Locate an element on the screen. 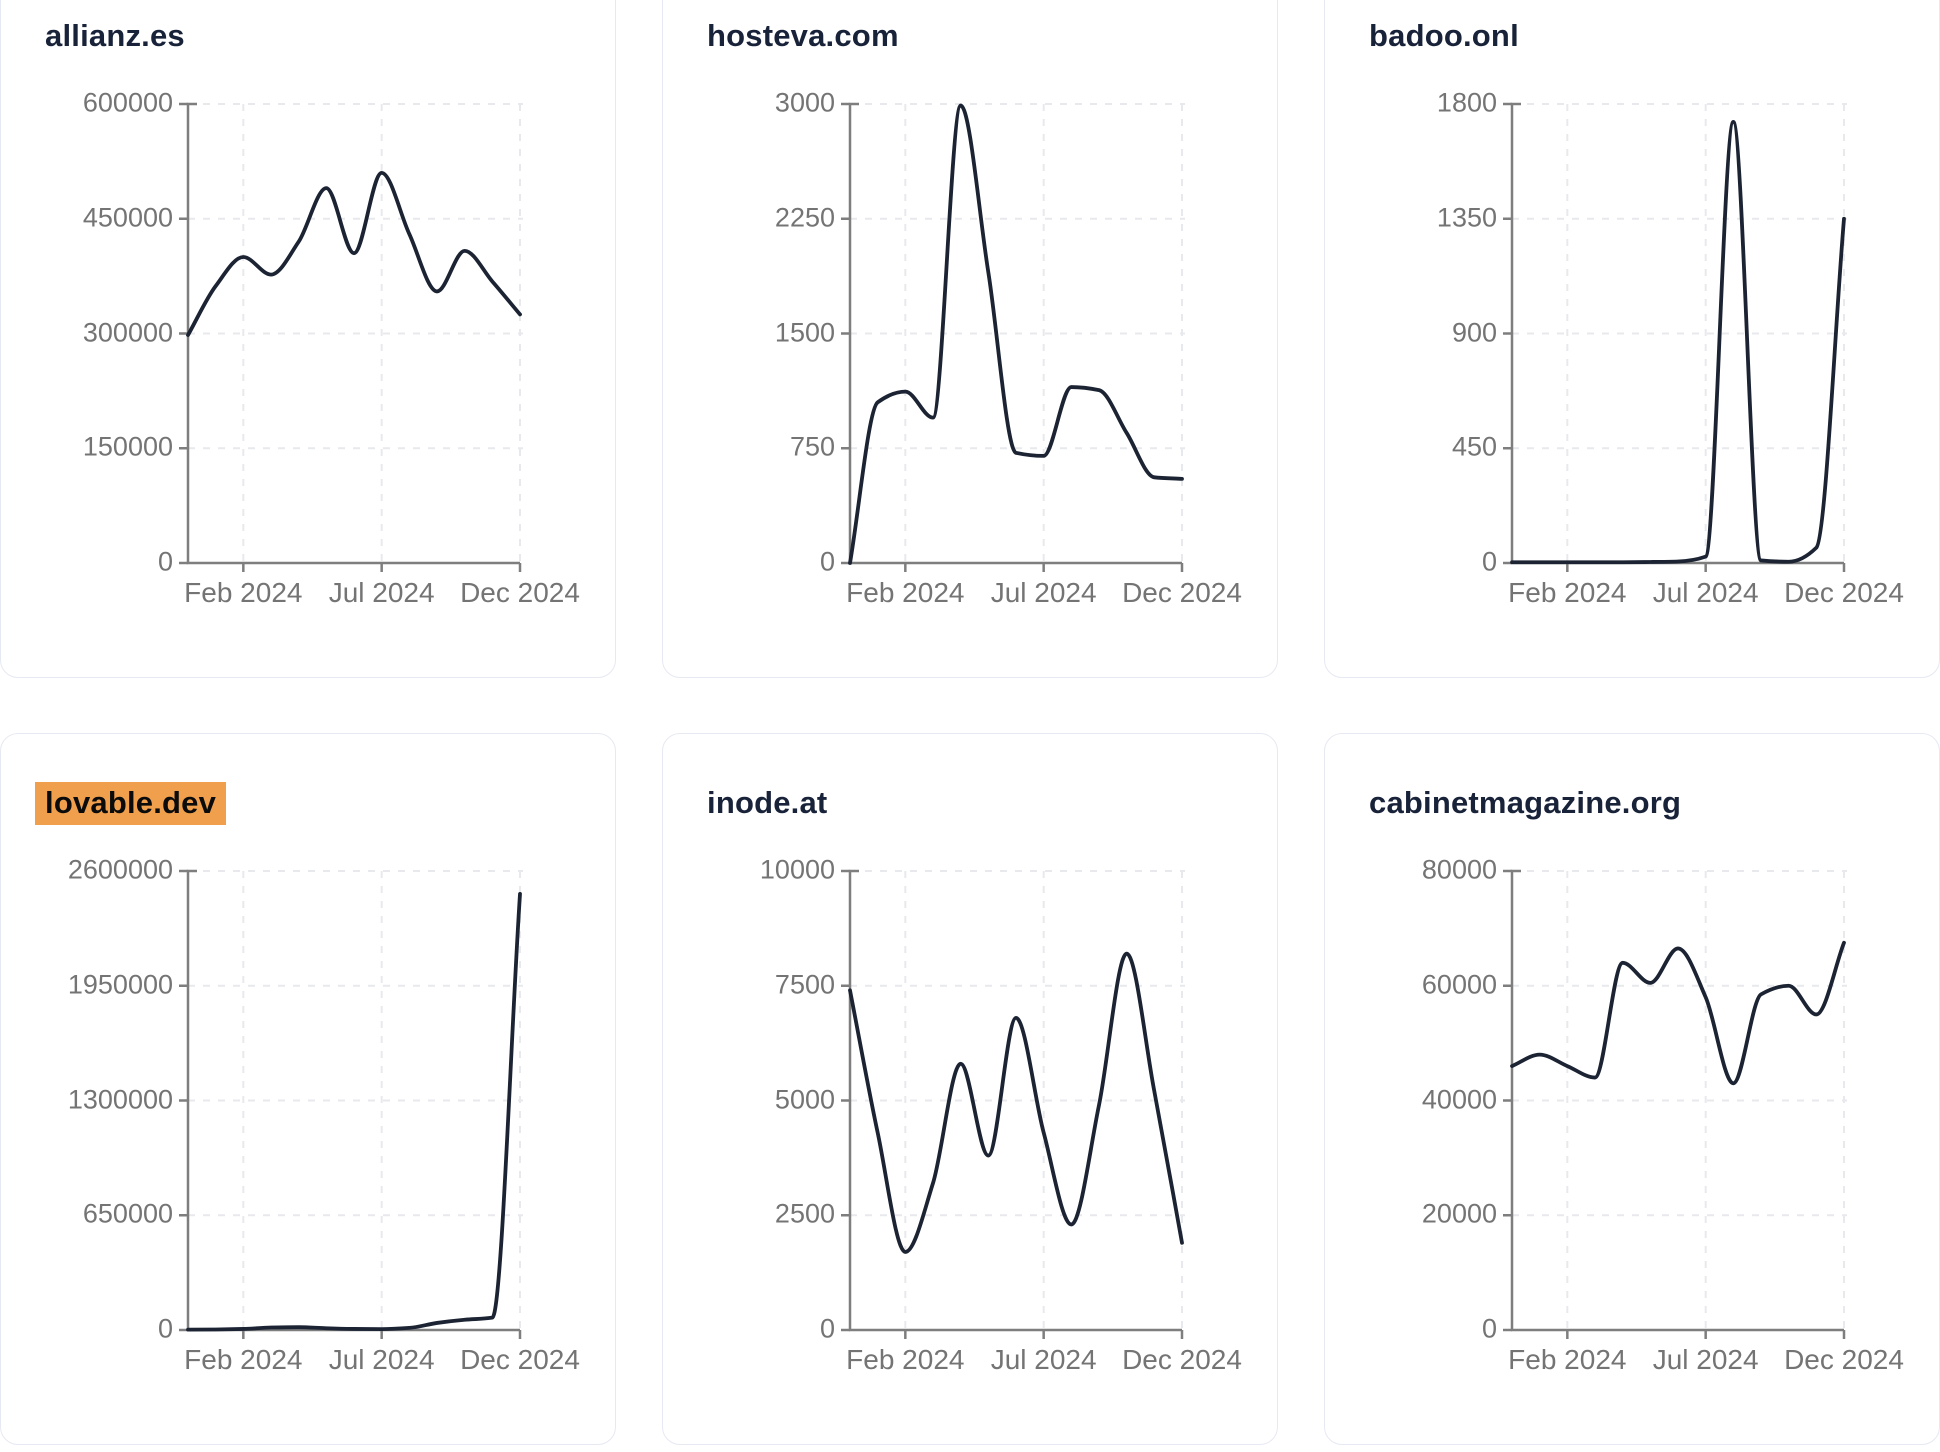  y-tick-label: 5000 is located at coordinates (804, 1099).